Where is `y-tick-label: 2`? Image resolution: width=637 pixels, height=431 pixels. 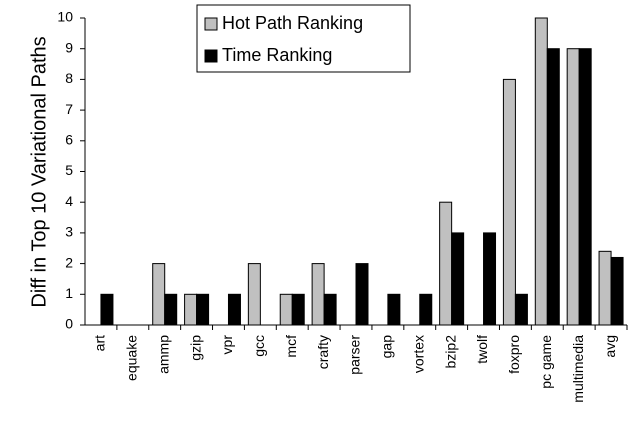
y-tick-label: 2 is located at coordinates (69, 262).